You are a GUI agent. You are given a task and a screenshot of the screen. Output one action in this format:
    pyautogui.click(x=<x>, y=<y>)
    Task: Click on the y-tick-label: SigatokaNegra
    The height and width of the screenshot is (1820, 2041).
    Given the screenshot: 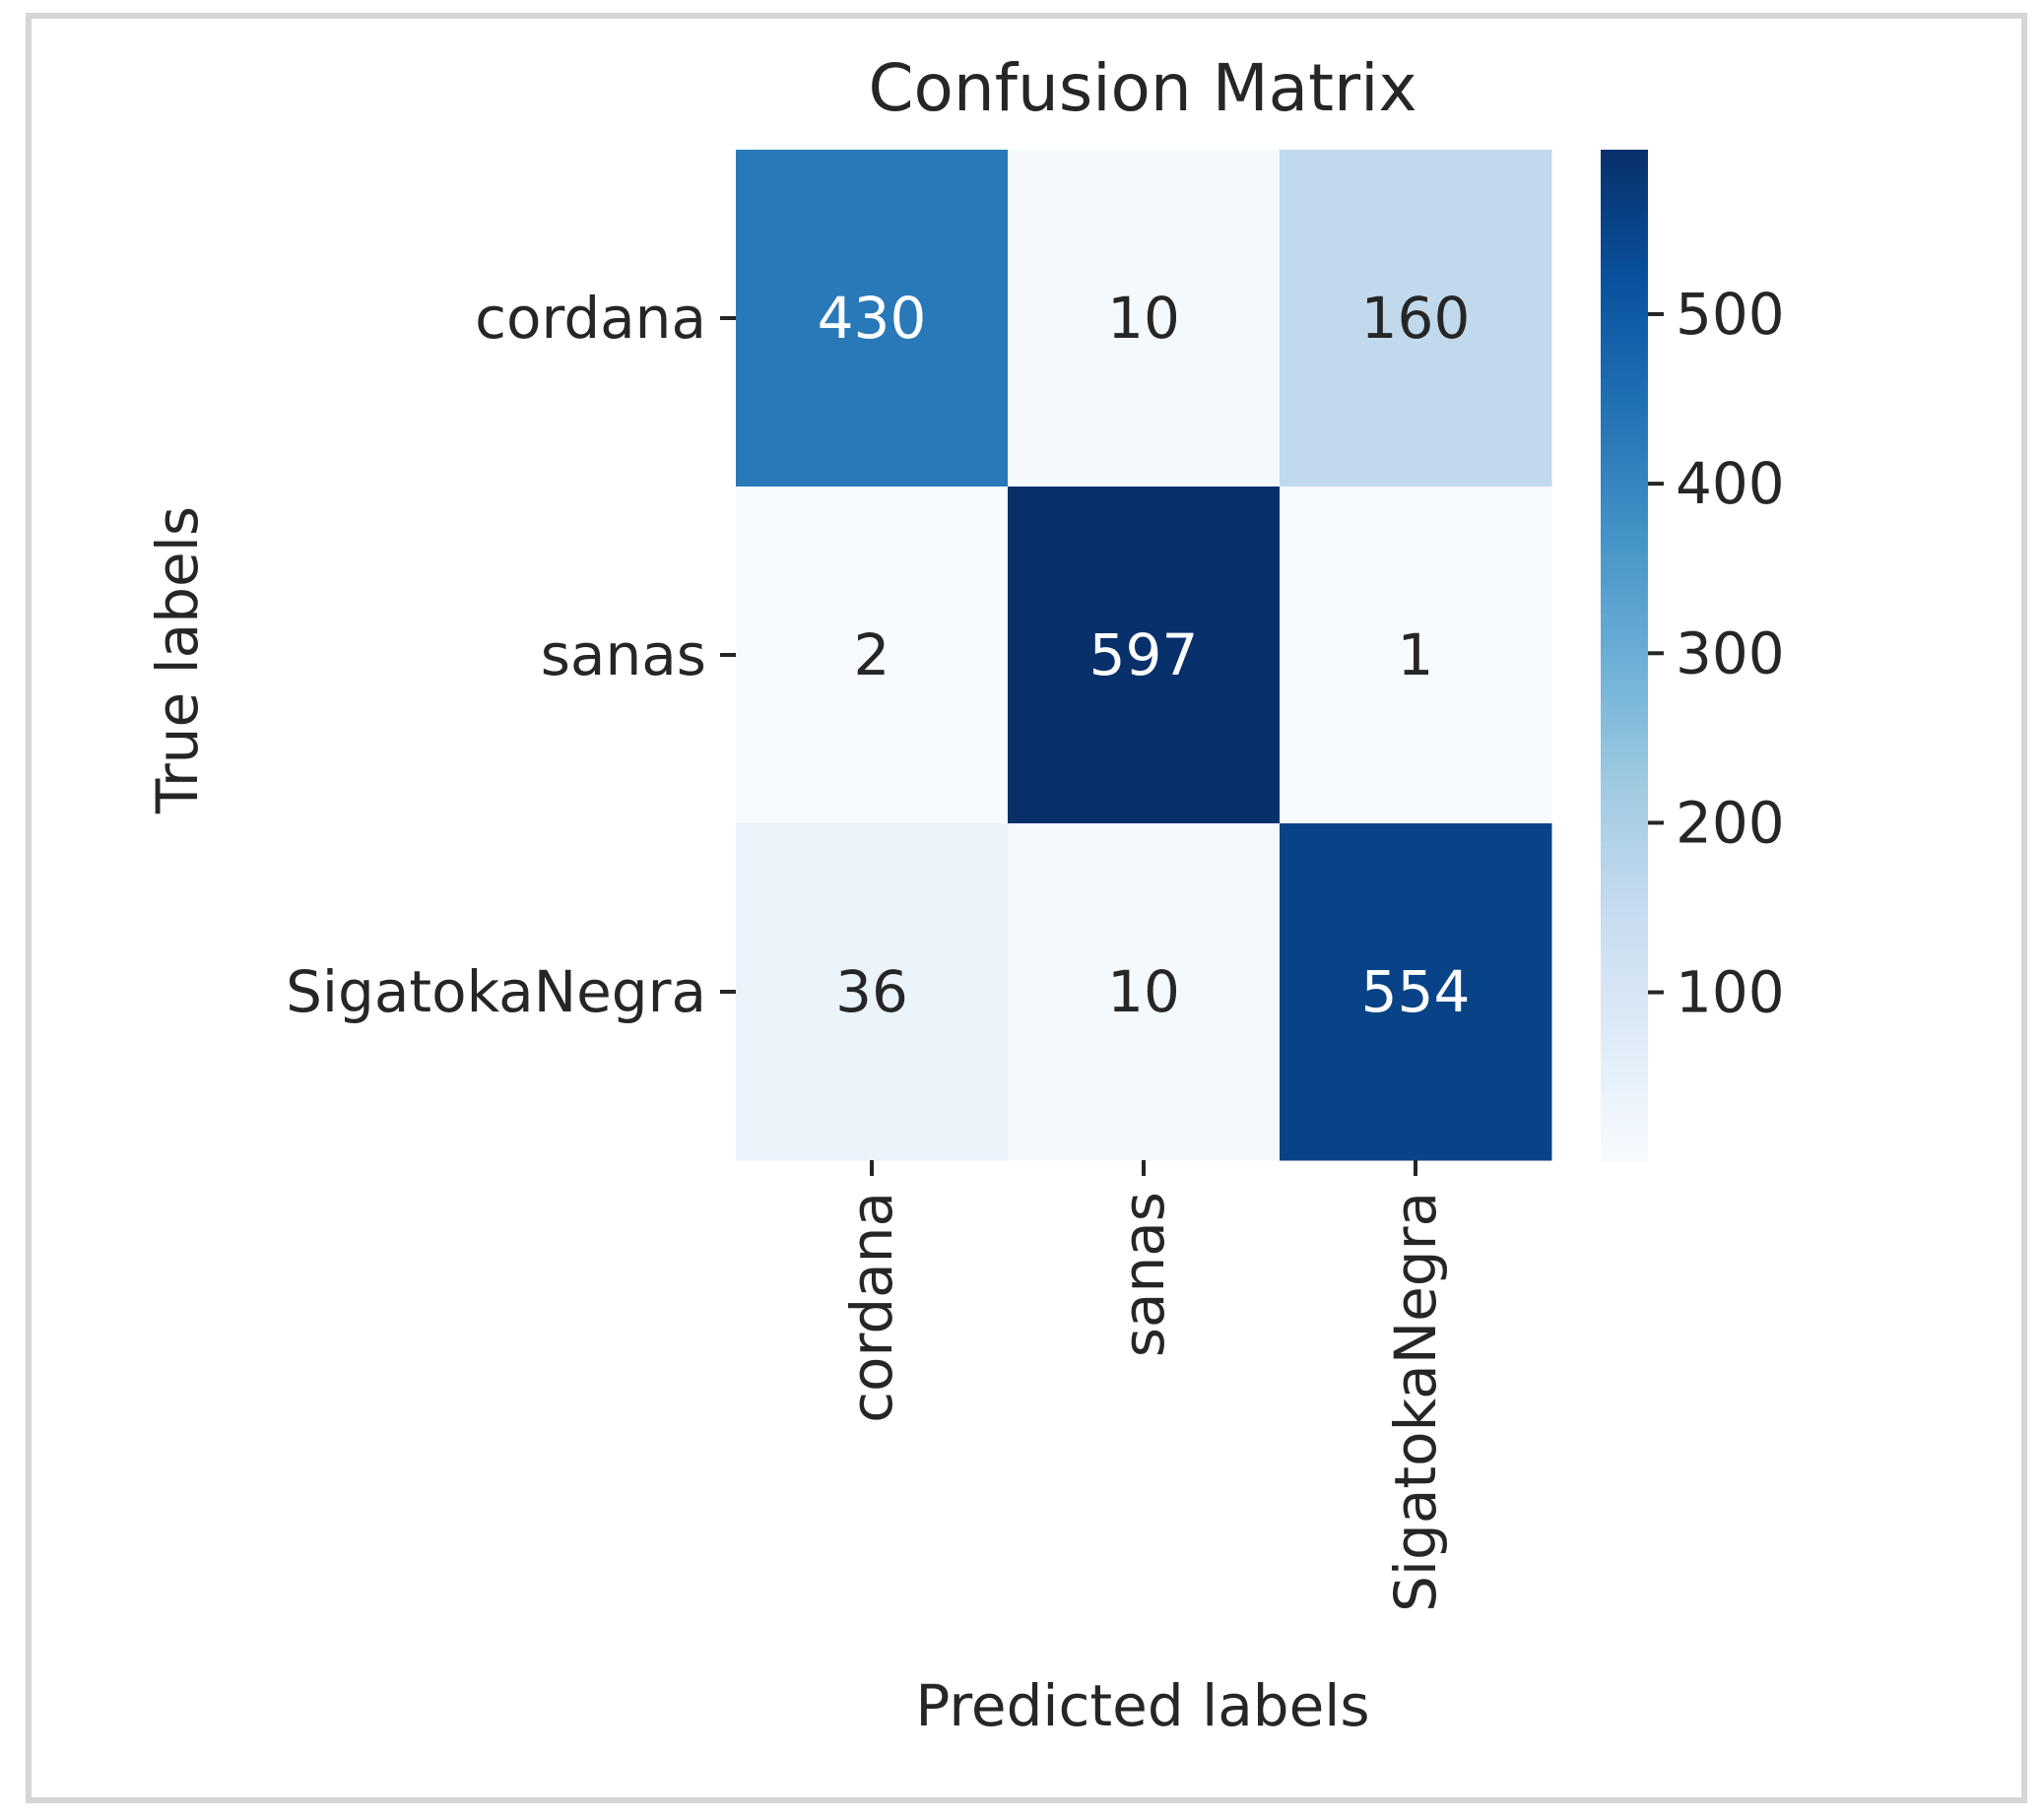 What is the action you would take?
    pyautogui.click(x=496, y=991)
    